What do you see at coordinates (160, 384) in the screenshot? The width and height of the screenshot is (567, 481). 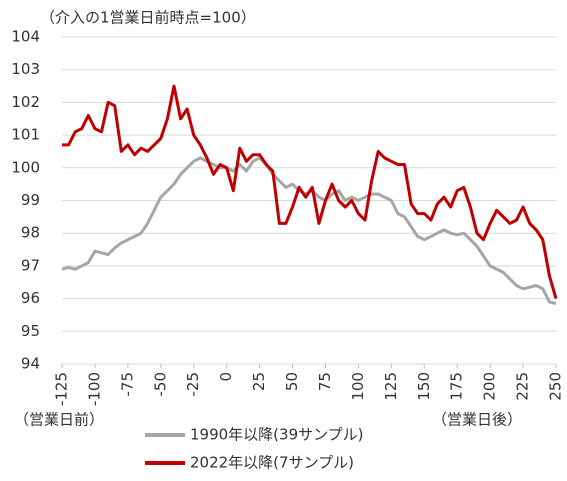 I see `x-tick-label: -50` at bounding box center [160, 384].